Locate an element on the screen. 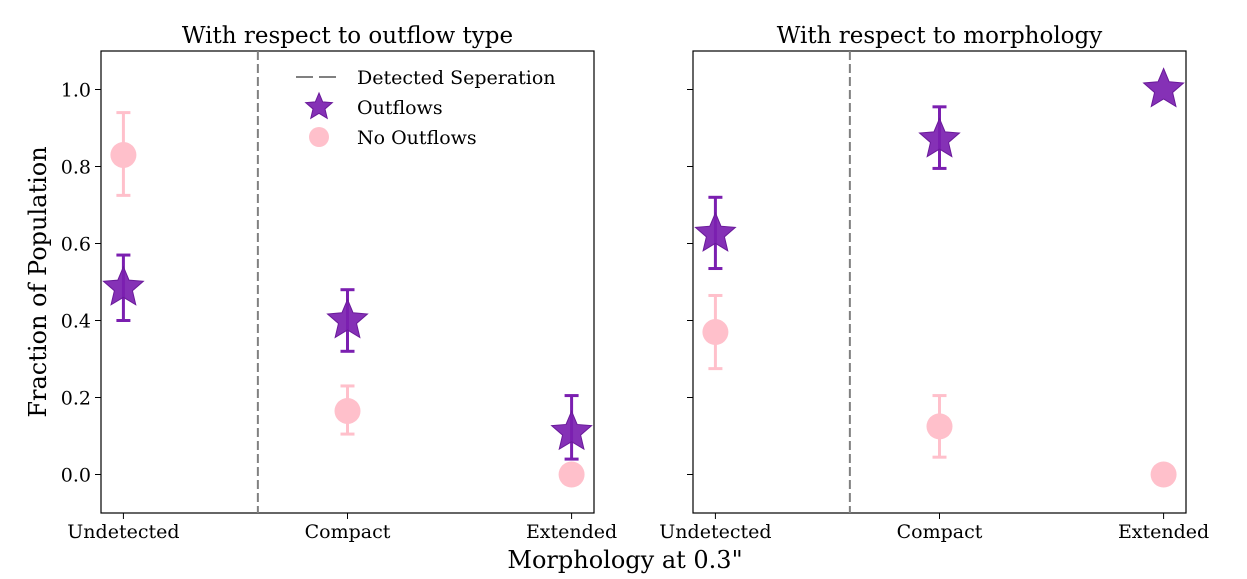  legend-item-no_outflows: No Outflows is located at coordinates (393, 138).